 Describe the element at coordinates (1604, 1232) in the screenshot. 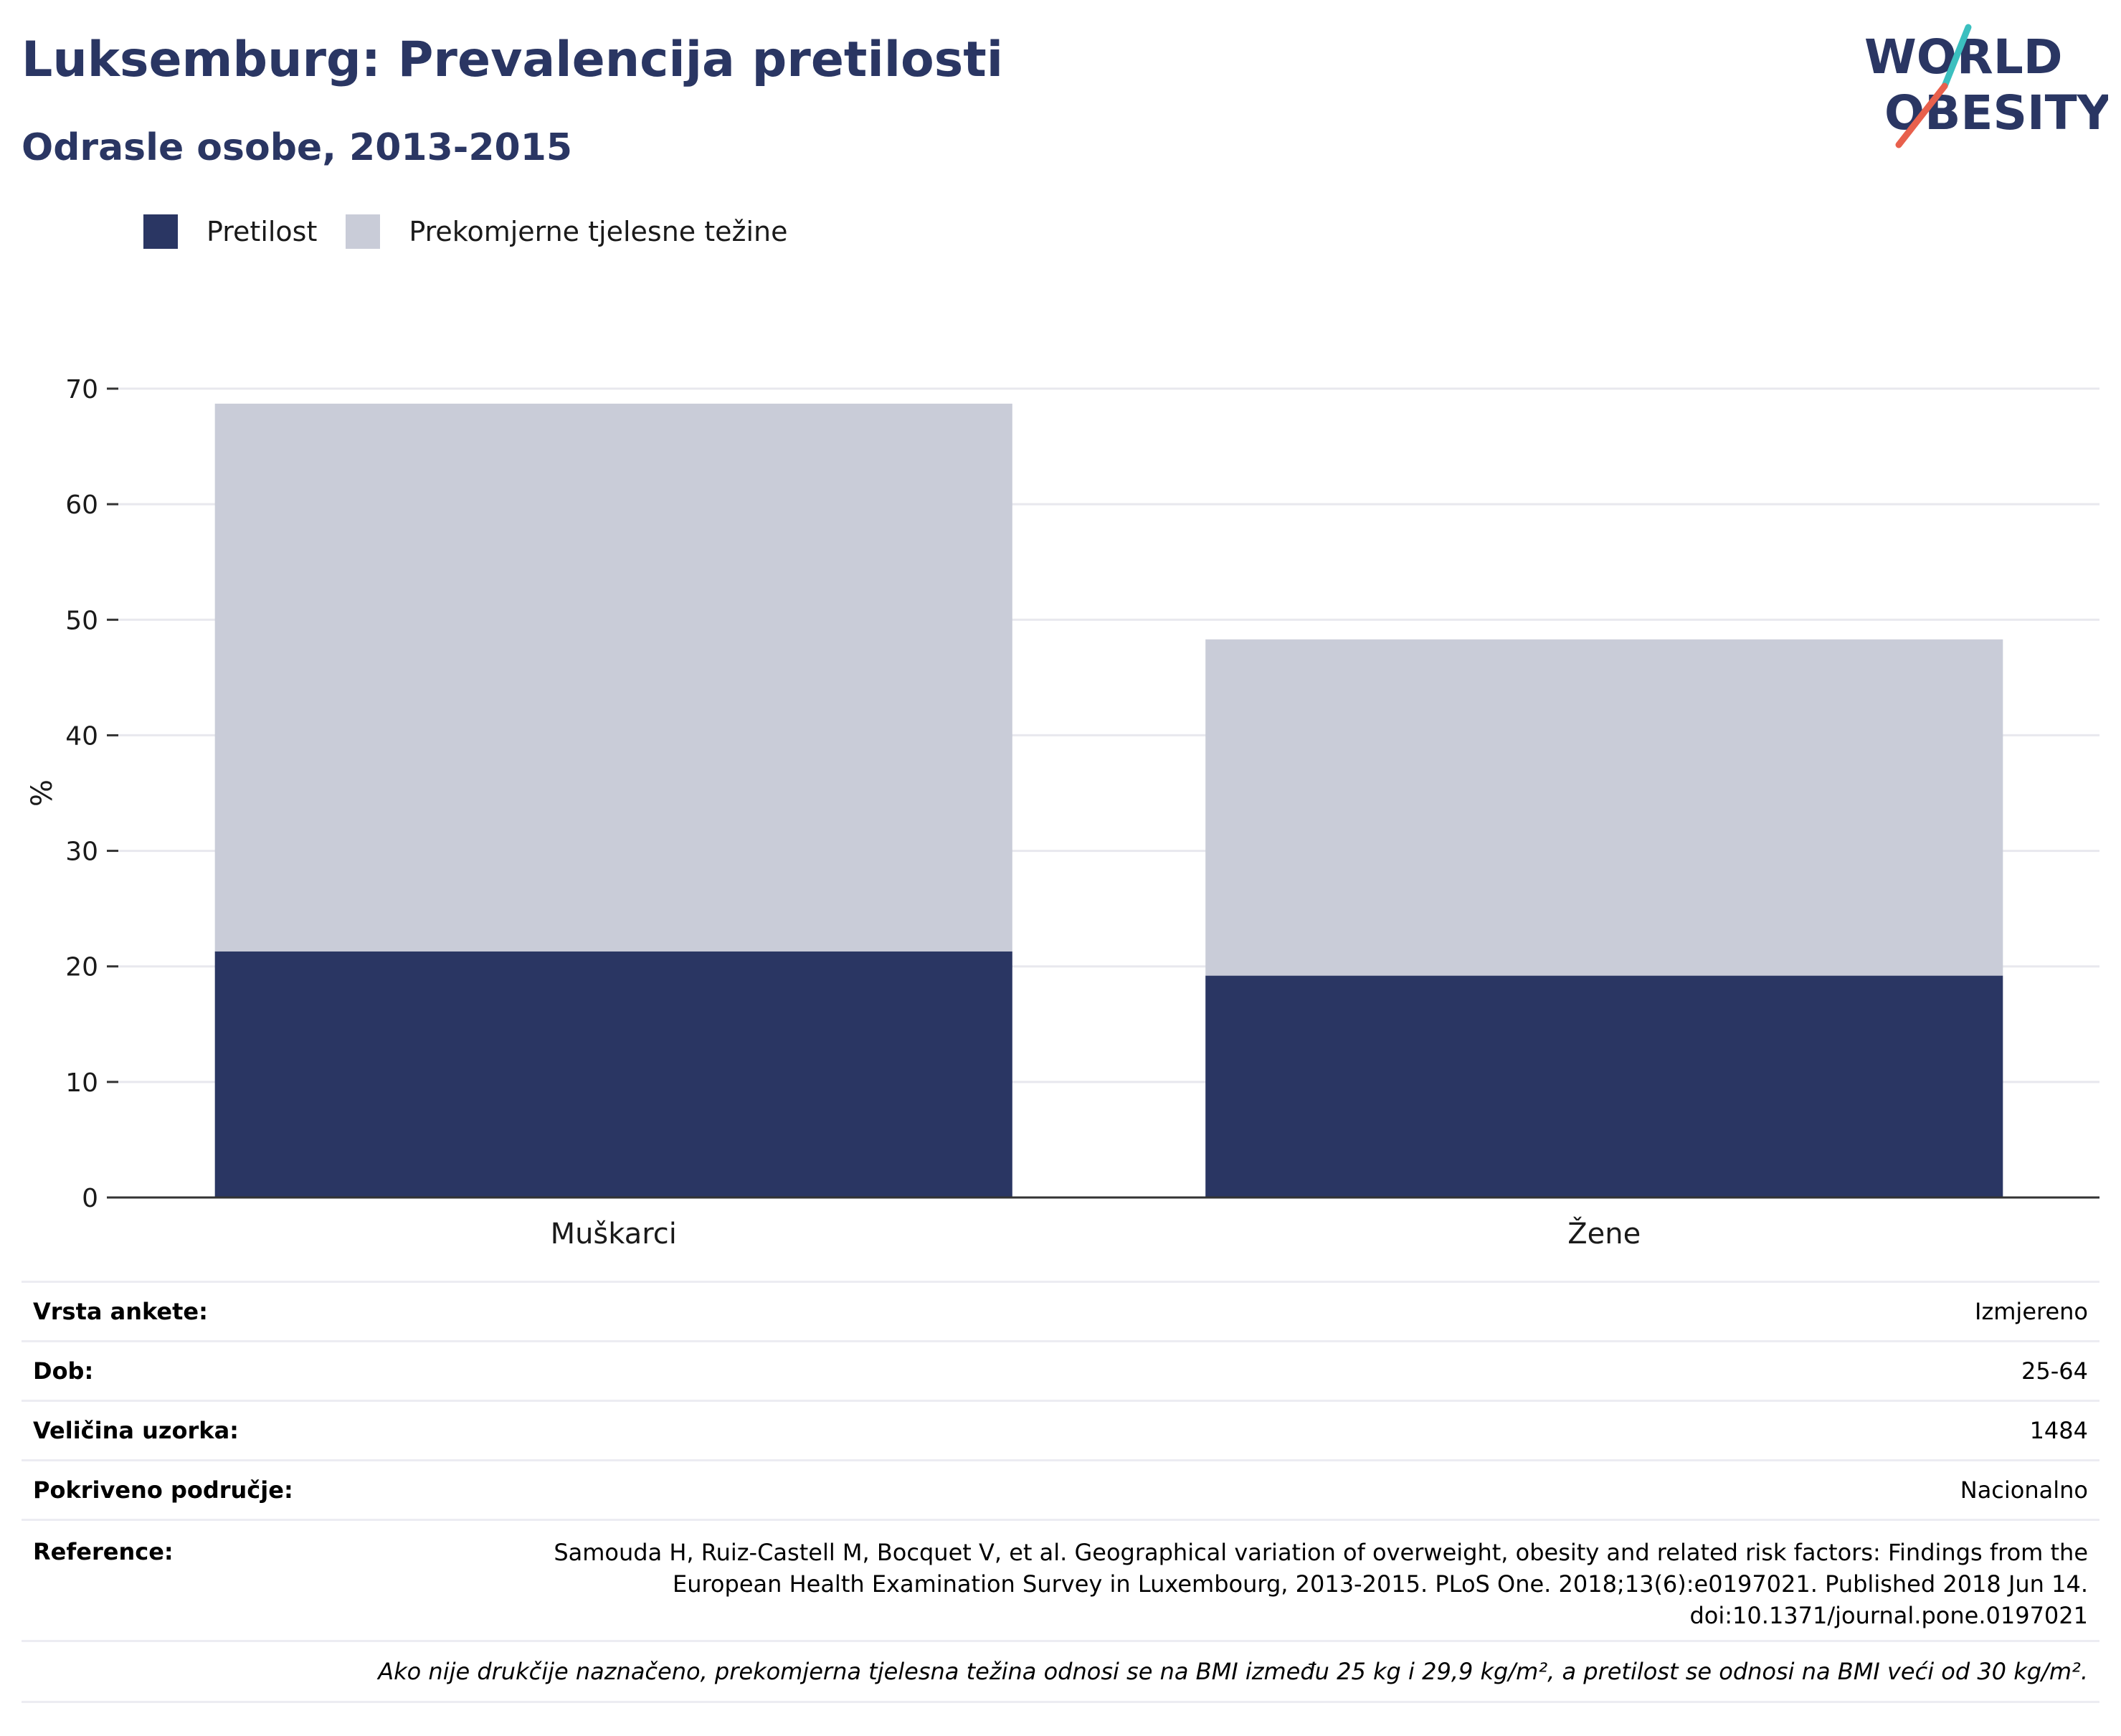

I see `x-tick-label: Žene` at that location.